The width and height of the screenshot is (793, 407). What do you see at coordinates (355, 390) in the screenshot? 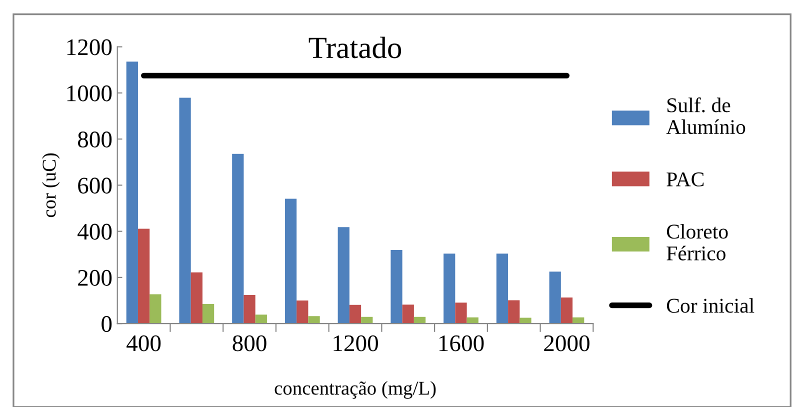
I see `x-axis-title: concentração (mg/L)` at bounding box center [355, 390].